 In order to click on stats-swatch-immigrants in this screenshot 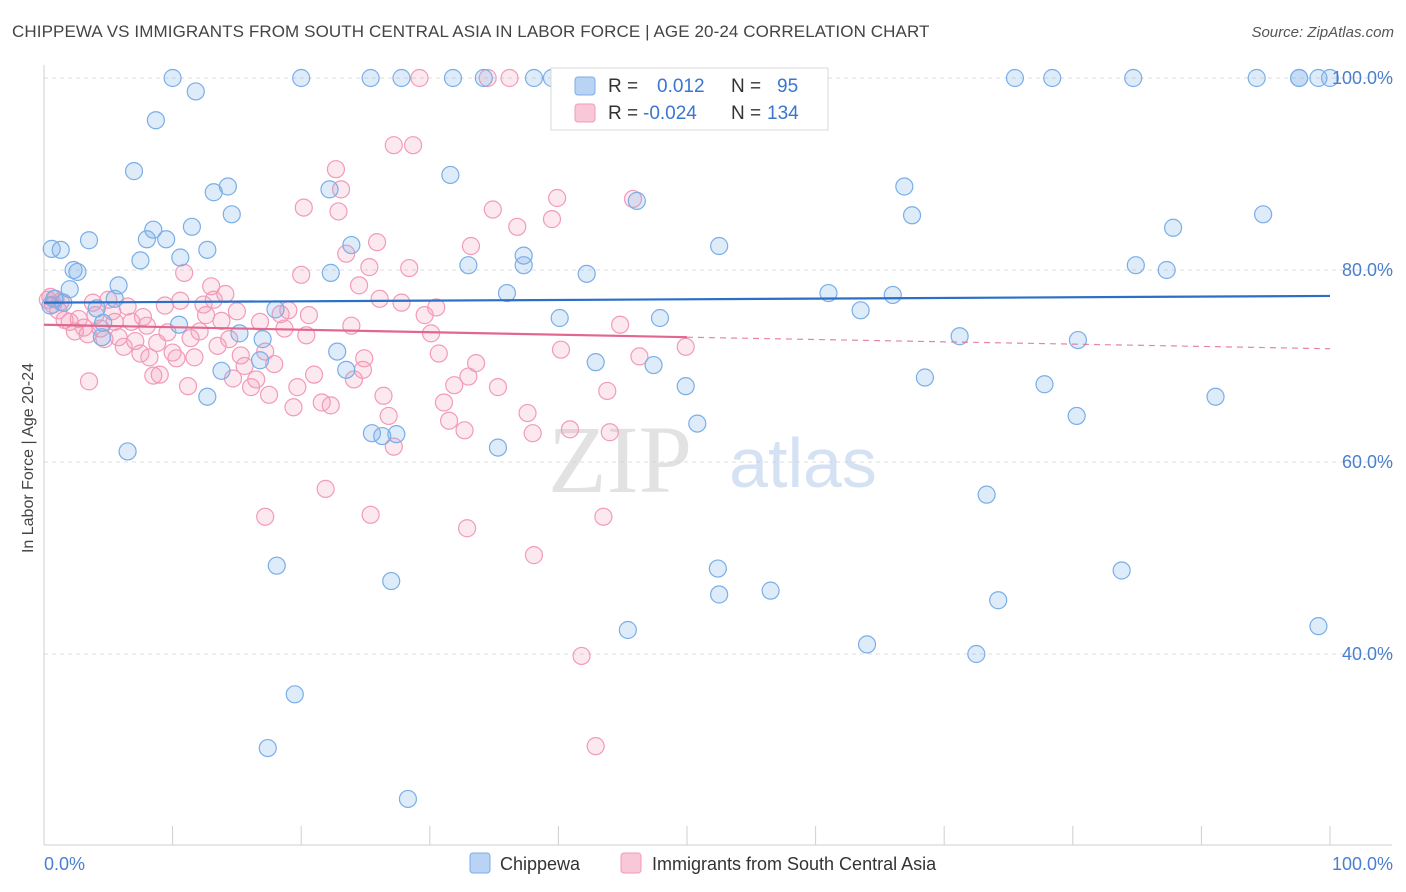, I will do `click(585, 113)`.